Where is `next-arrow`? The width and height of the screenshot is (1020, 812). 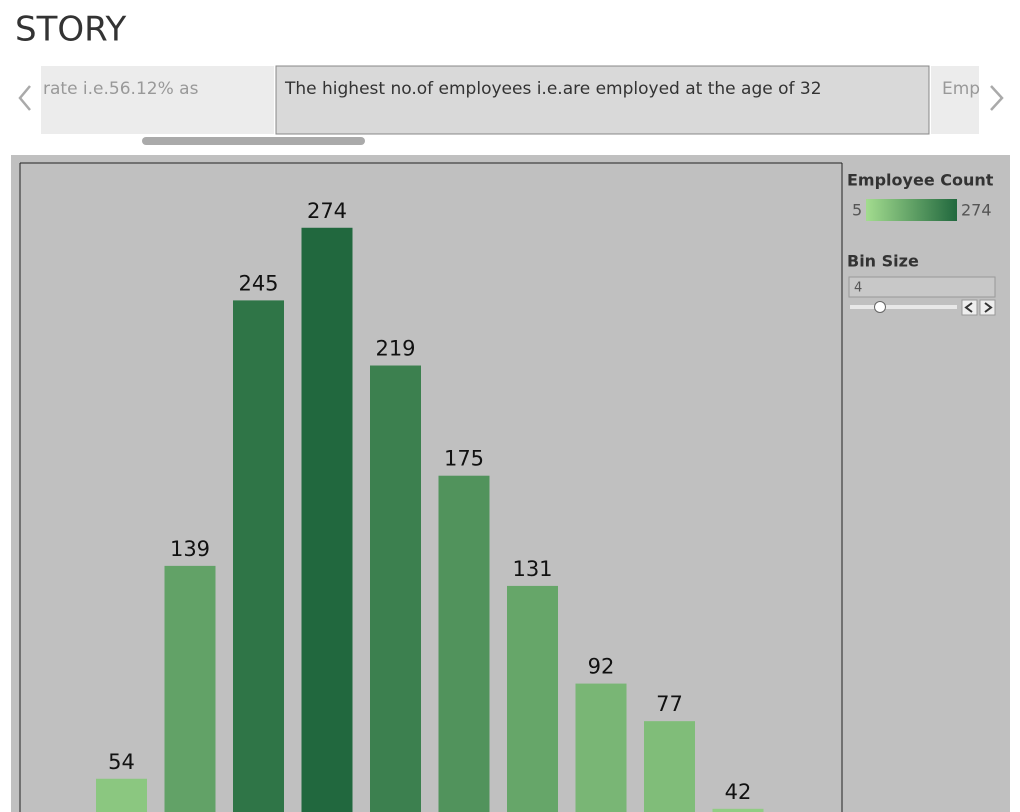
next-arrow is located at coordinates (997, 98).